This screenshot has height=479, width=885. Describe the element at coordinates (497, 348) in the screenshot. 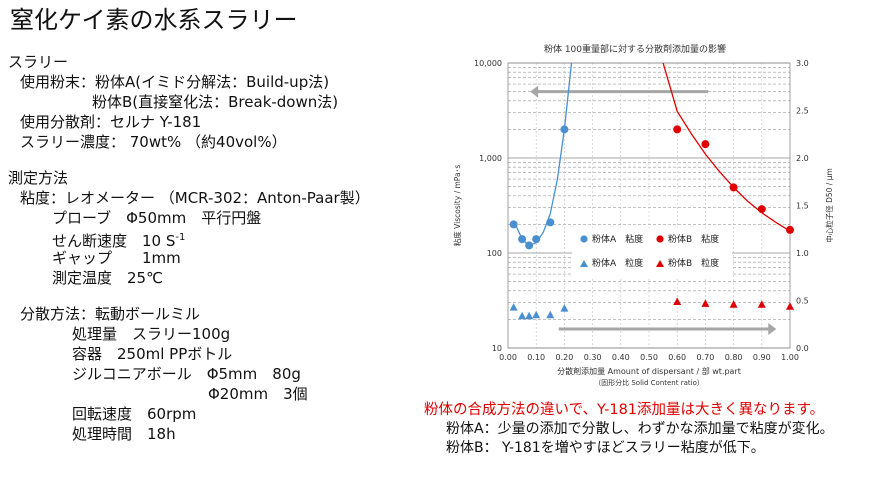

I see `y-tick-label: 10` at that location.